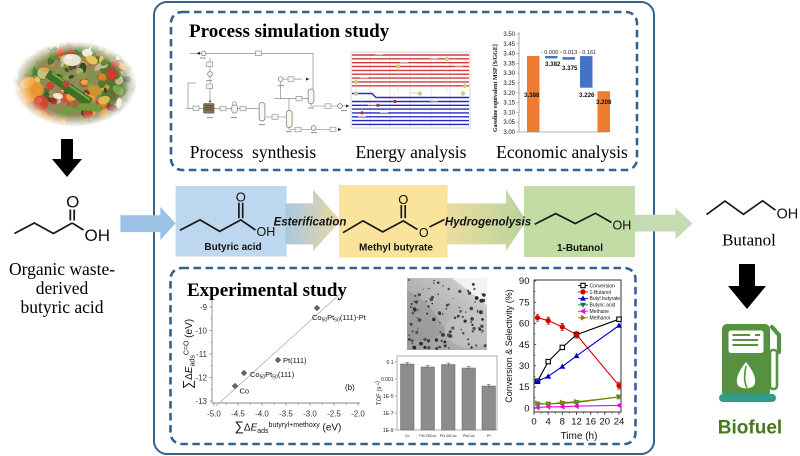  What do you see at coordinates (62, 269) in the screenshot?
I see `svg-text: Organic waste-` at bounding box center [62, 269].